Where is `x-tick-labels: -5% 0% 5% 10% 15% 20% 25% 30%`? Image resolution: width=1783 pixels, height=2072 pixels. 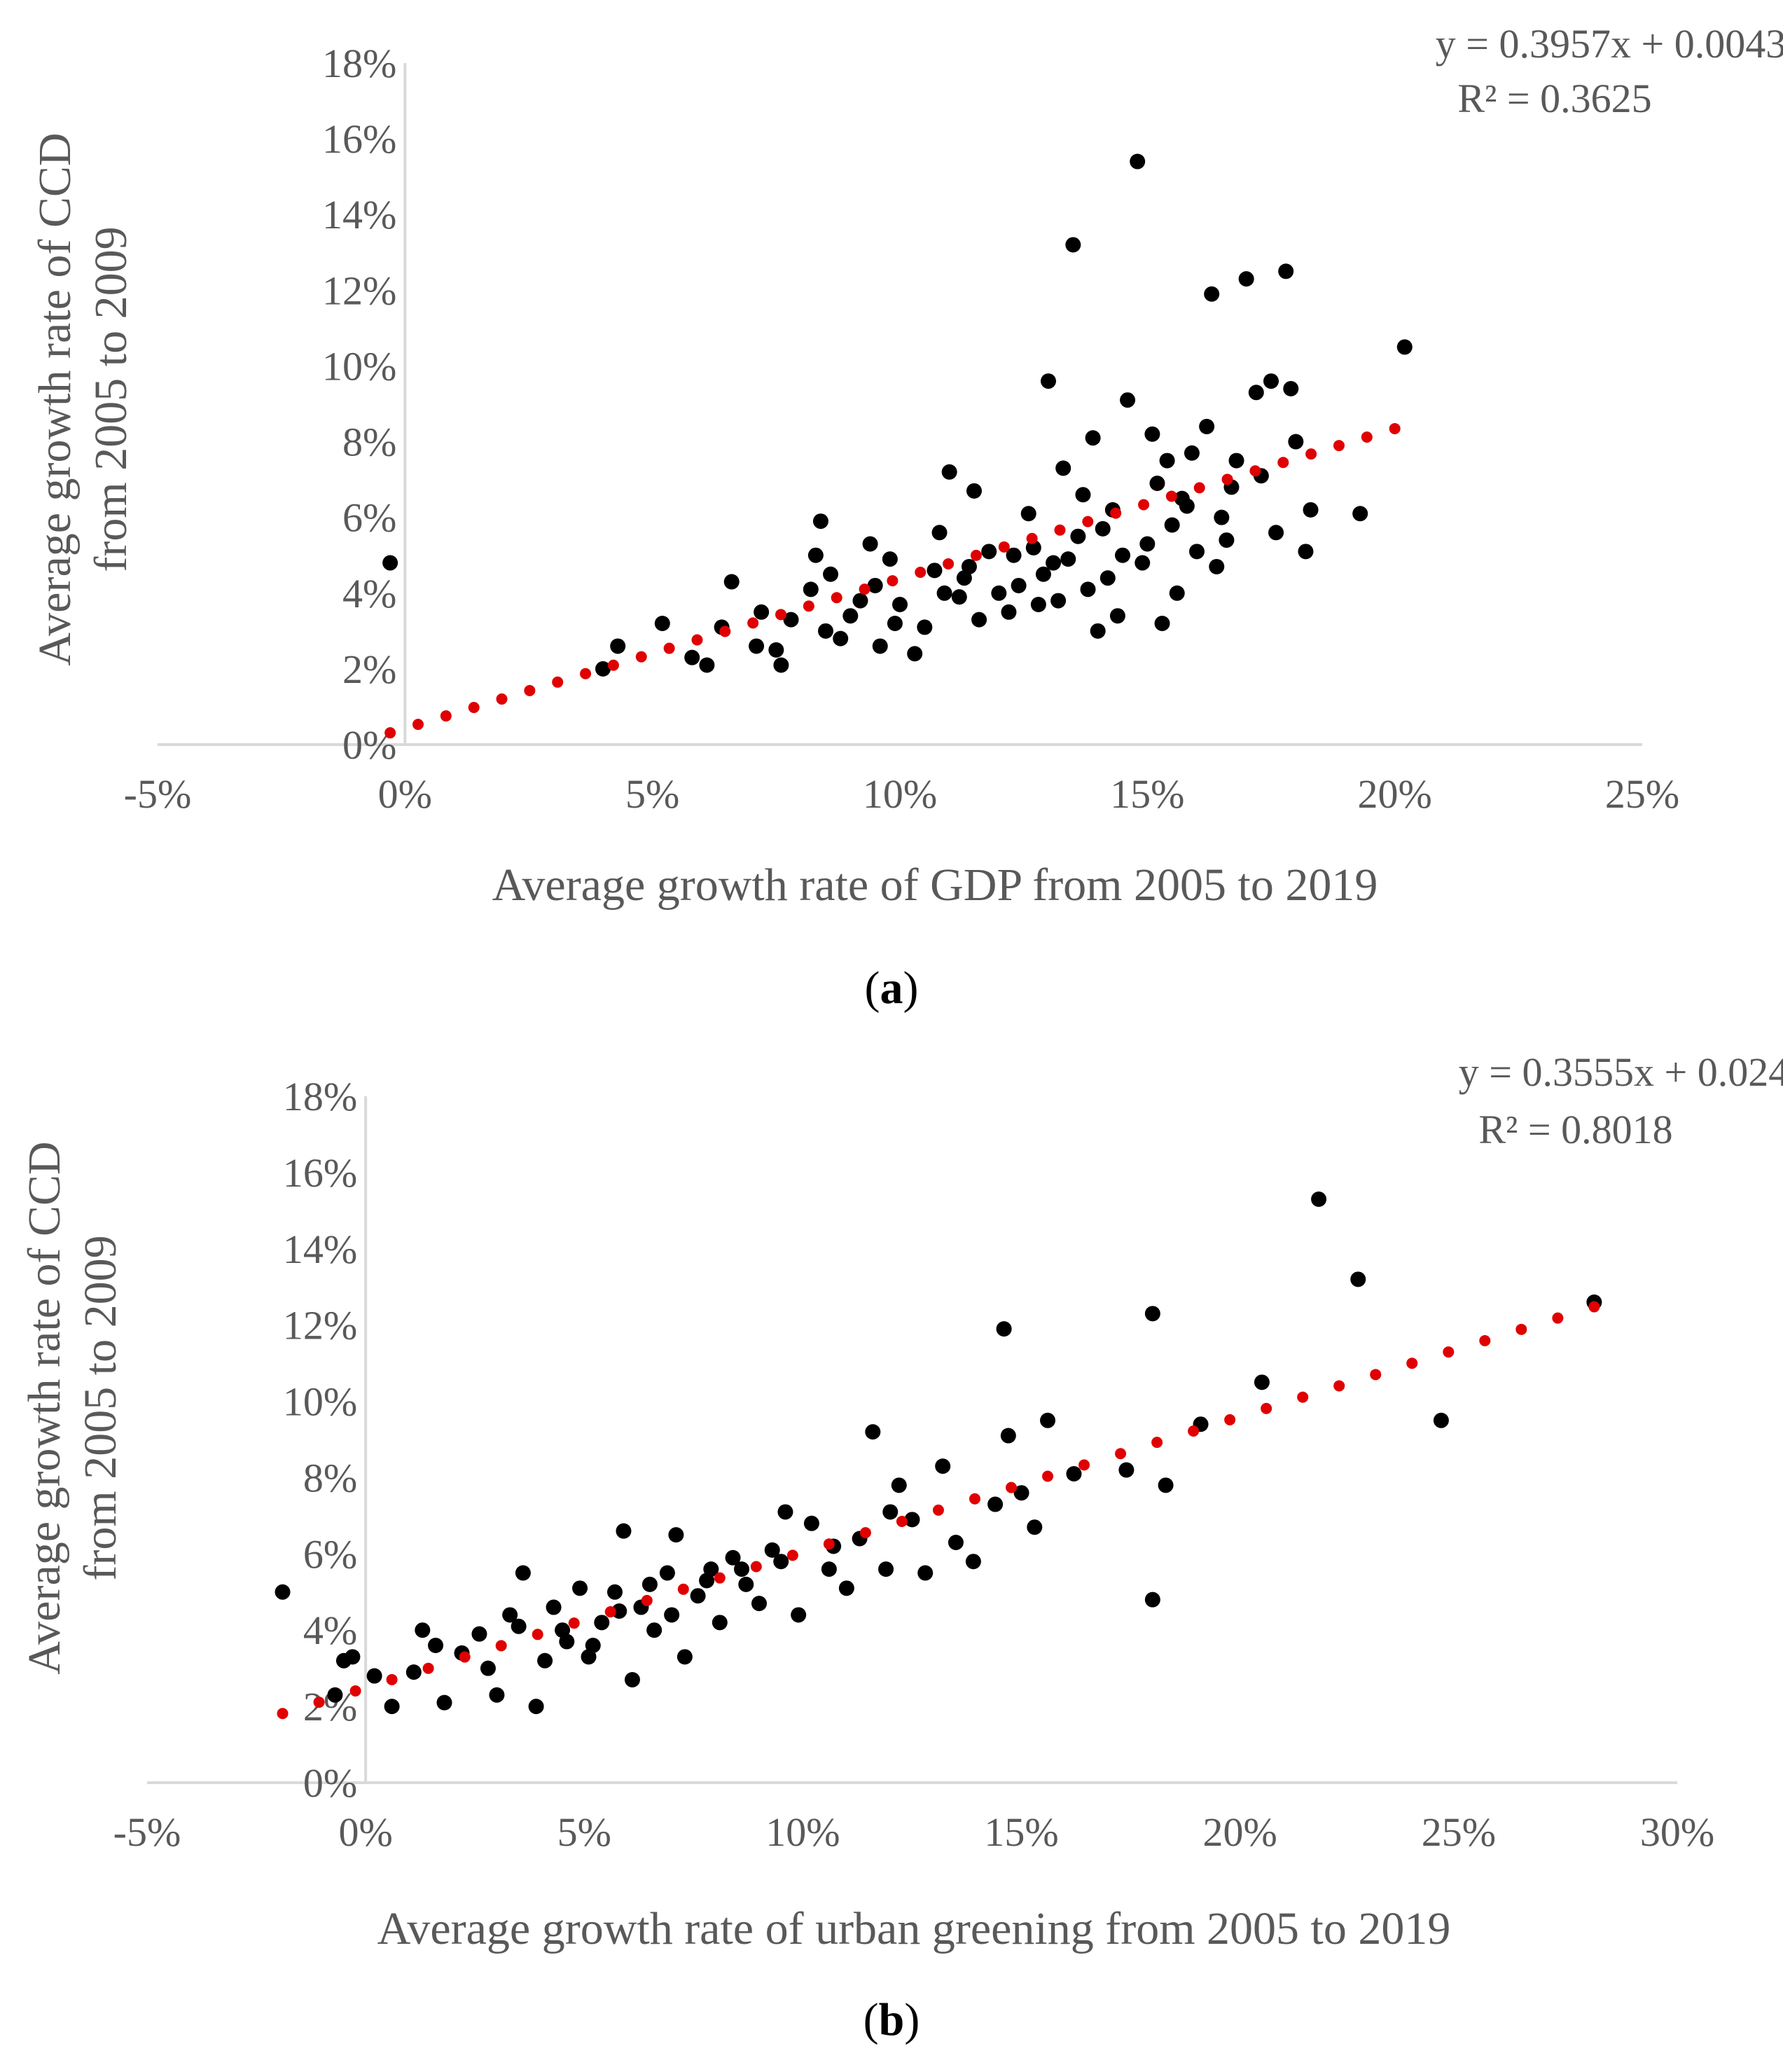 x-tick-labels: -5% 0% 5% 10% 15% 20% 25% 30% is located at coordinates (913, 1832).